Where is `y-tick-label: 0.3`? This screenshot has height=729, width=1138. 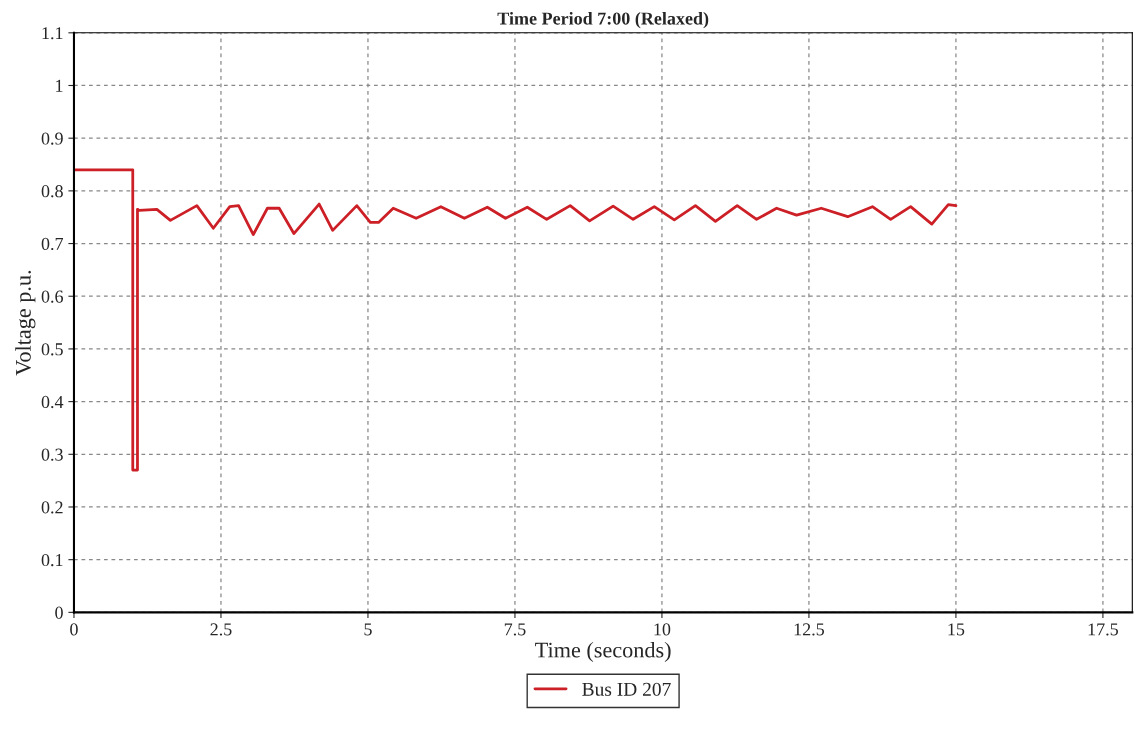
y-tick-label: 0.3 is located at coordinates (52, 454).